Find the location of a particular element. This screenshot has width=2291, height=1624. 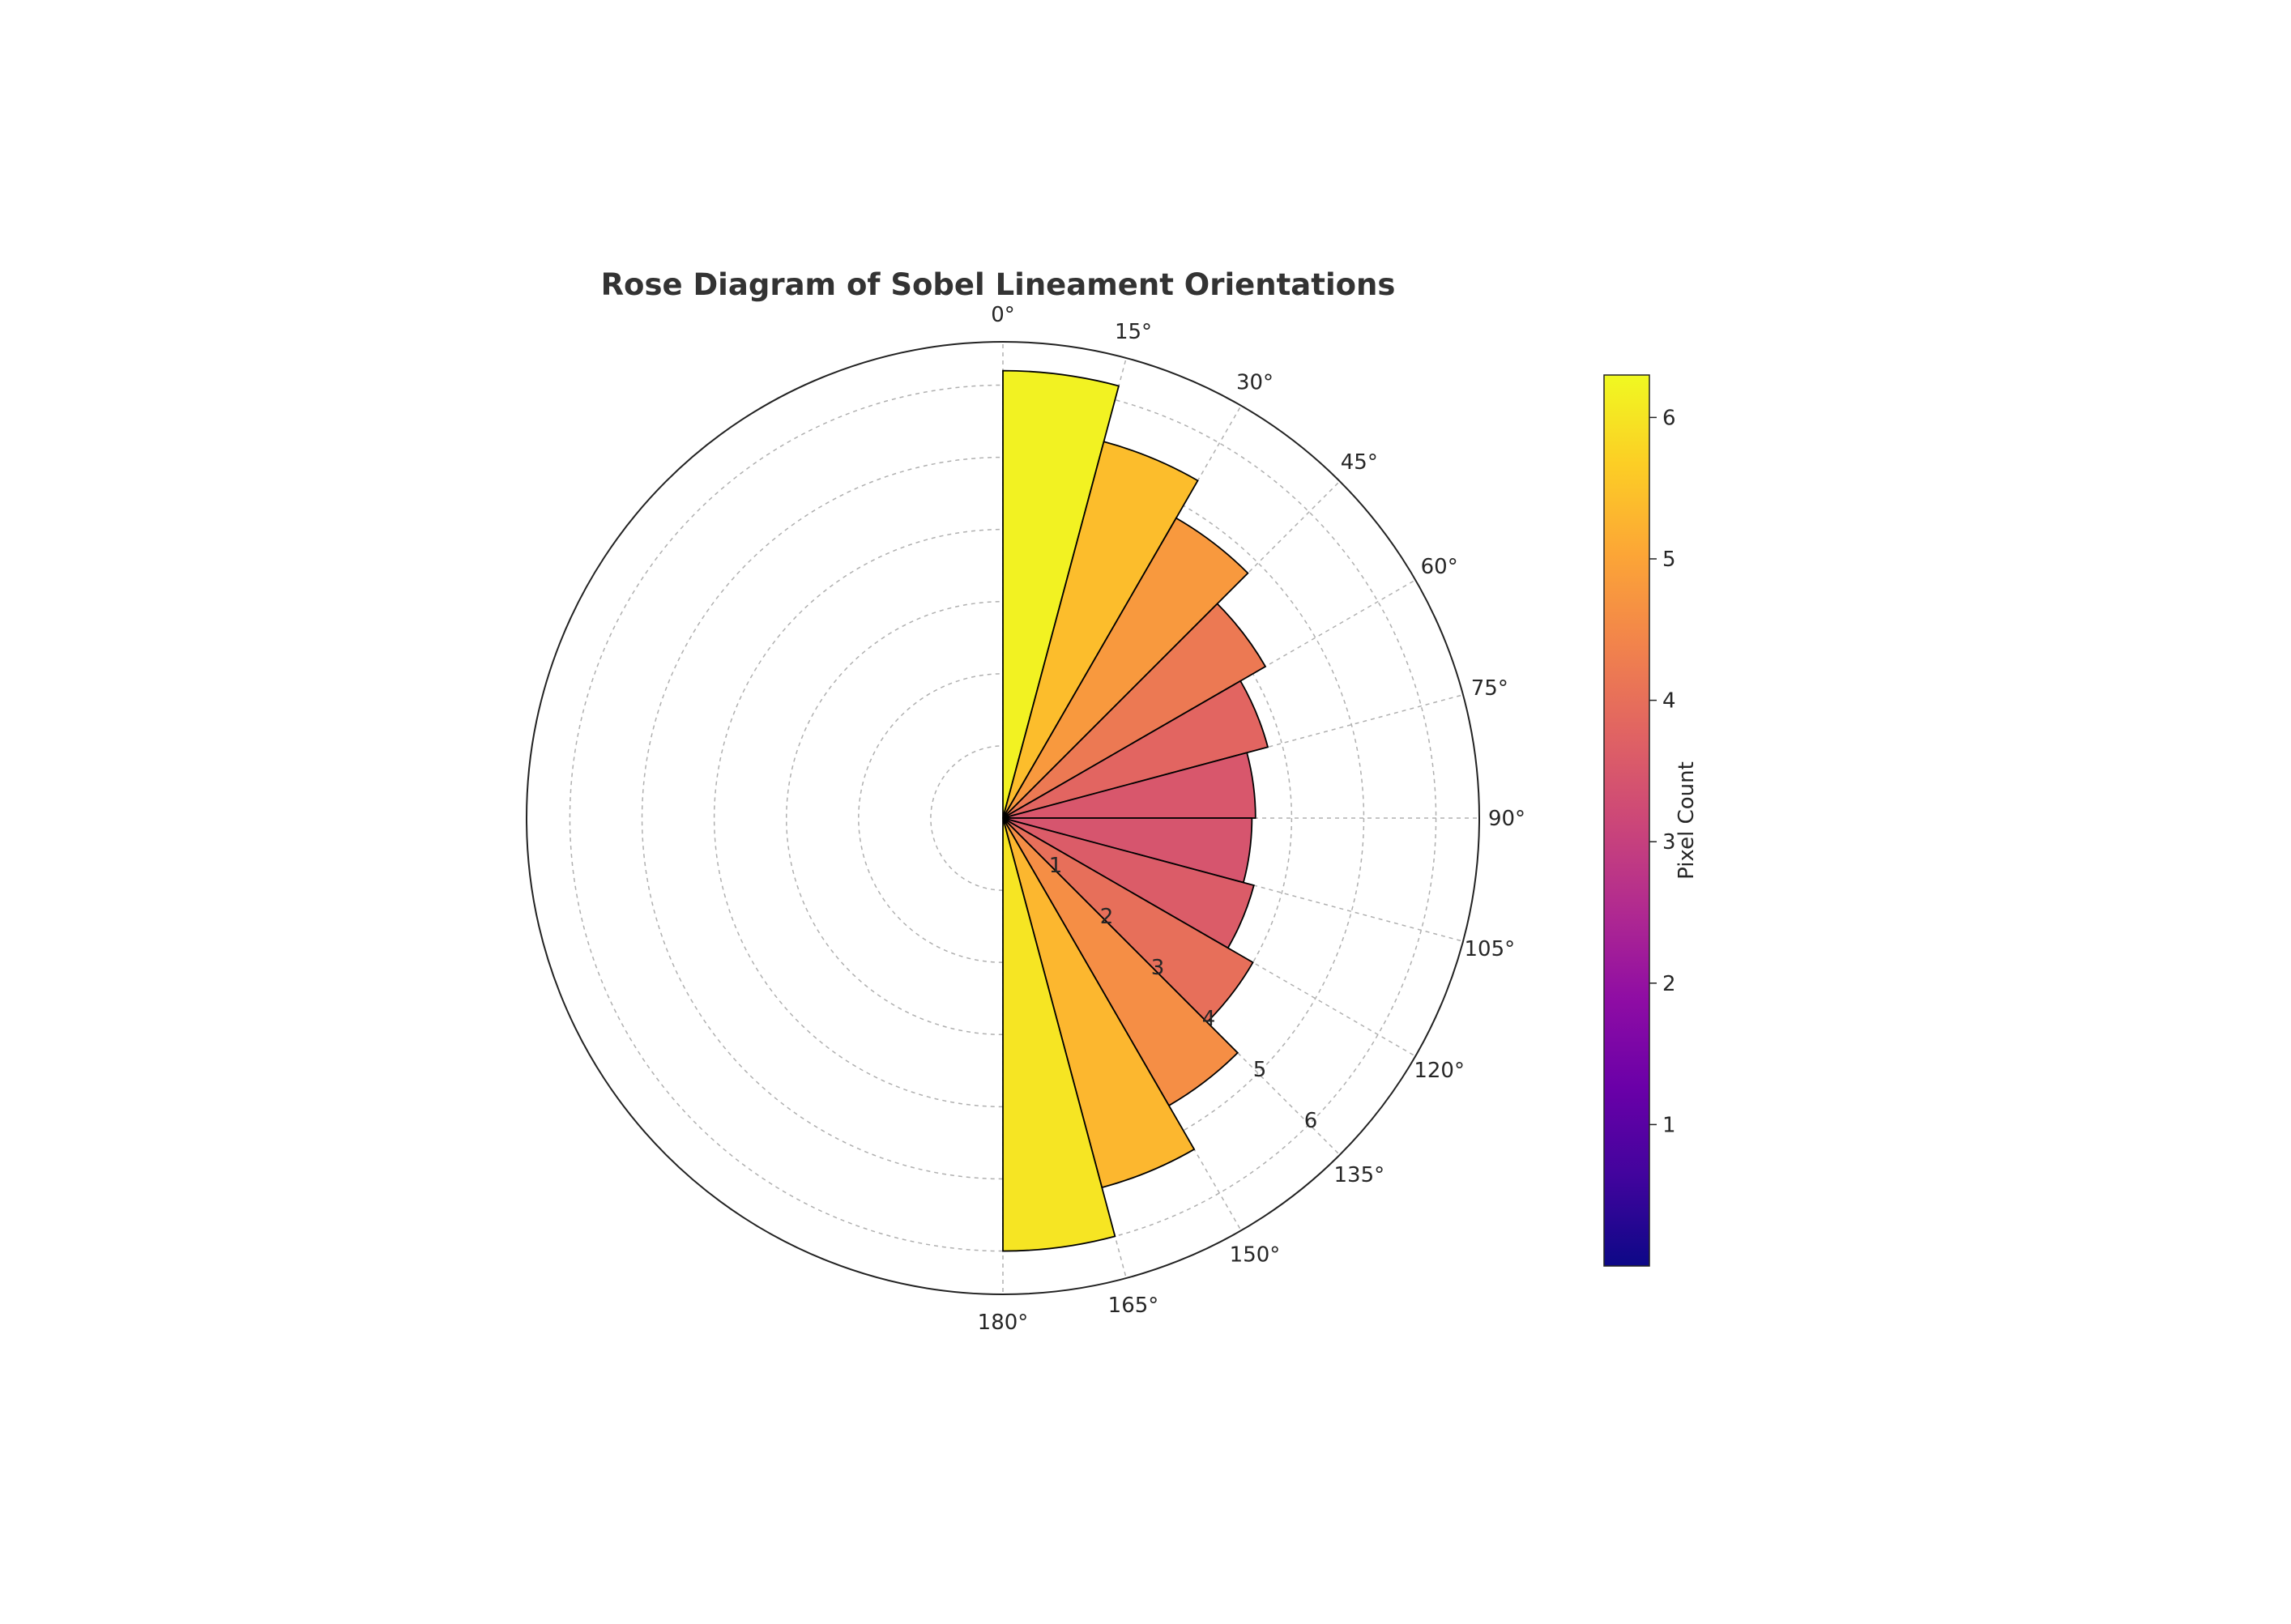

colorbar-tick-label: 4 is located at coordinates (1669, 701).